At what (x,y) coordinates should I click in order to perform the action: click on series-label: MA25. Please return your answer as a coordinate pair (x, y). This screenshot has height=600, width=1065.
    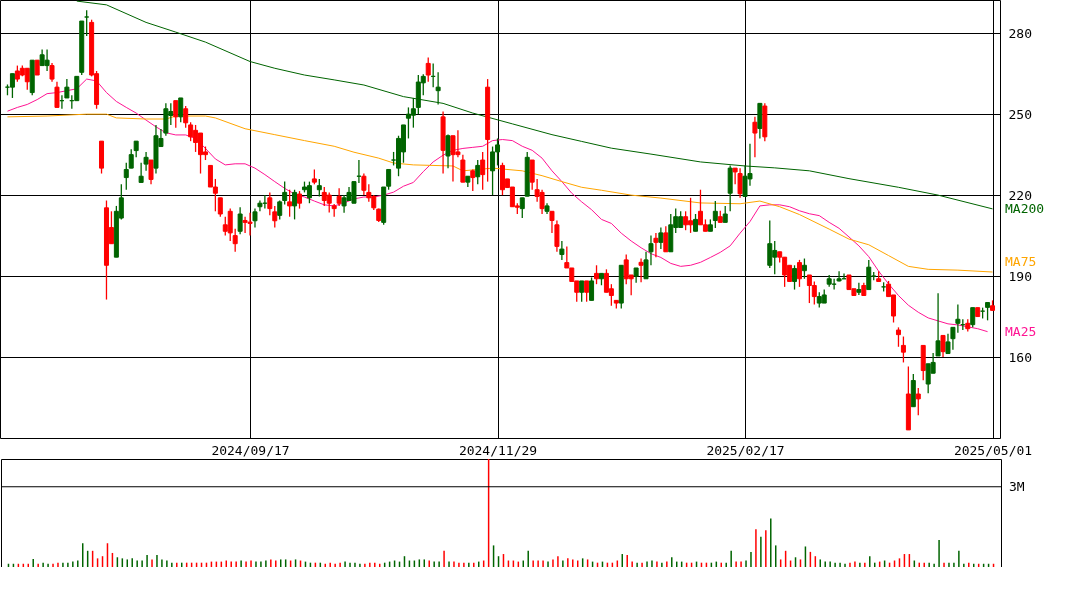
    Looking at the image, I should click on (1021, 331).